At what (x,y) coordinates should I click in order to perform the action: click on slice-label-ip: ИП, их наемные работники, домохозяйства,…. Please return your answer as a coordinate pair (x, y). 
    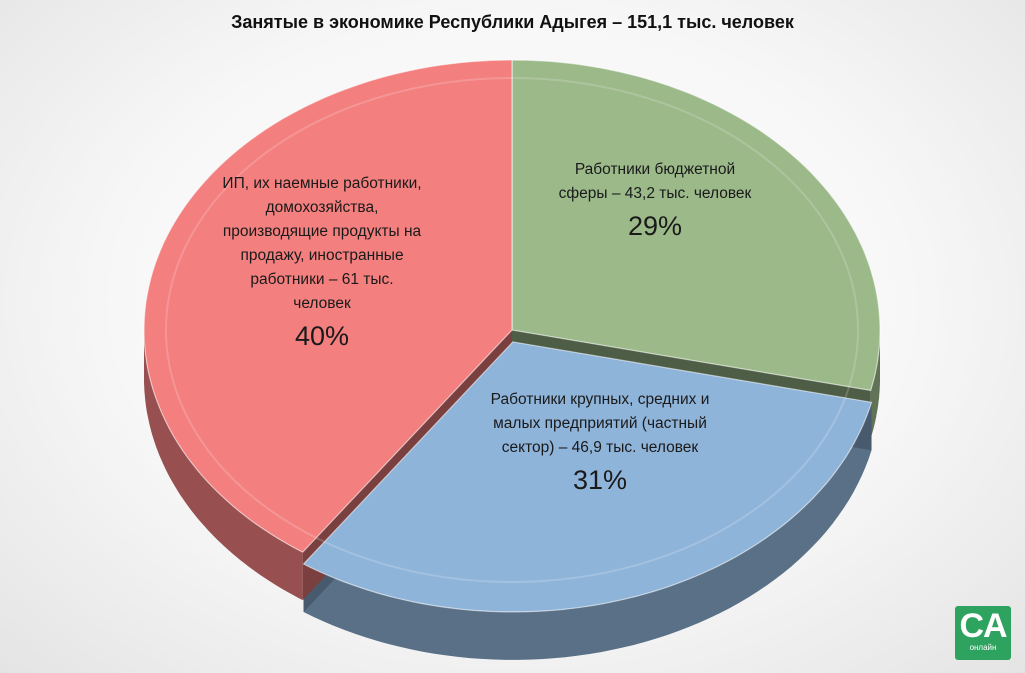
    Looking at the image, I should click on (322, 264).